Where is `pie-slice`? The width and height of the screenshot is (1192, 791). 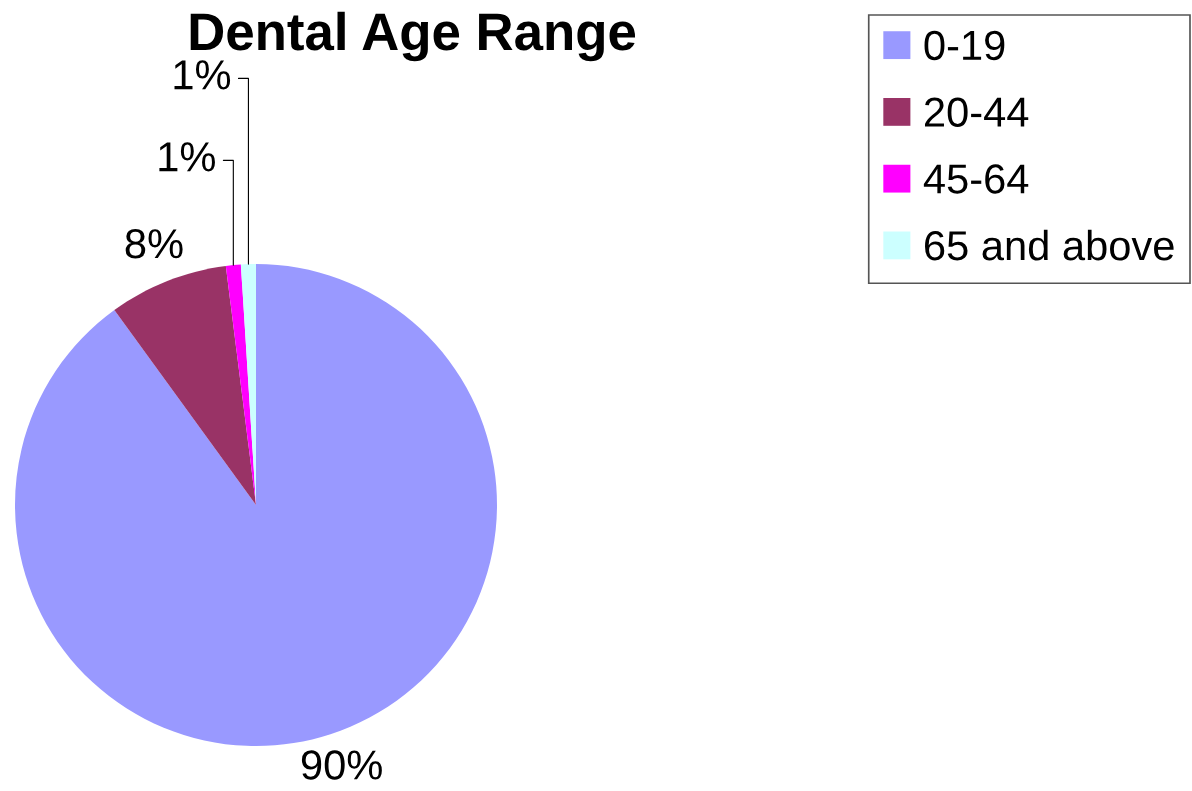 pie-slice is located at coordinates (185, 385).